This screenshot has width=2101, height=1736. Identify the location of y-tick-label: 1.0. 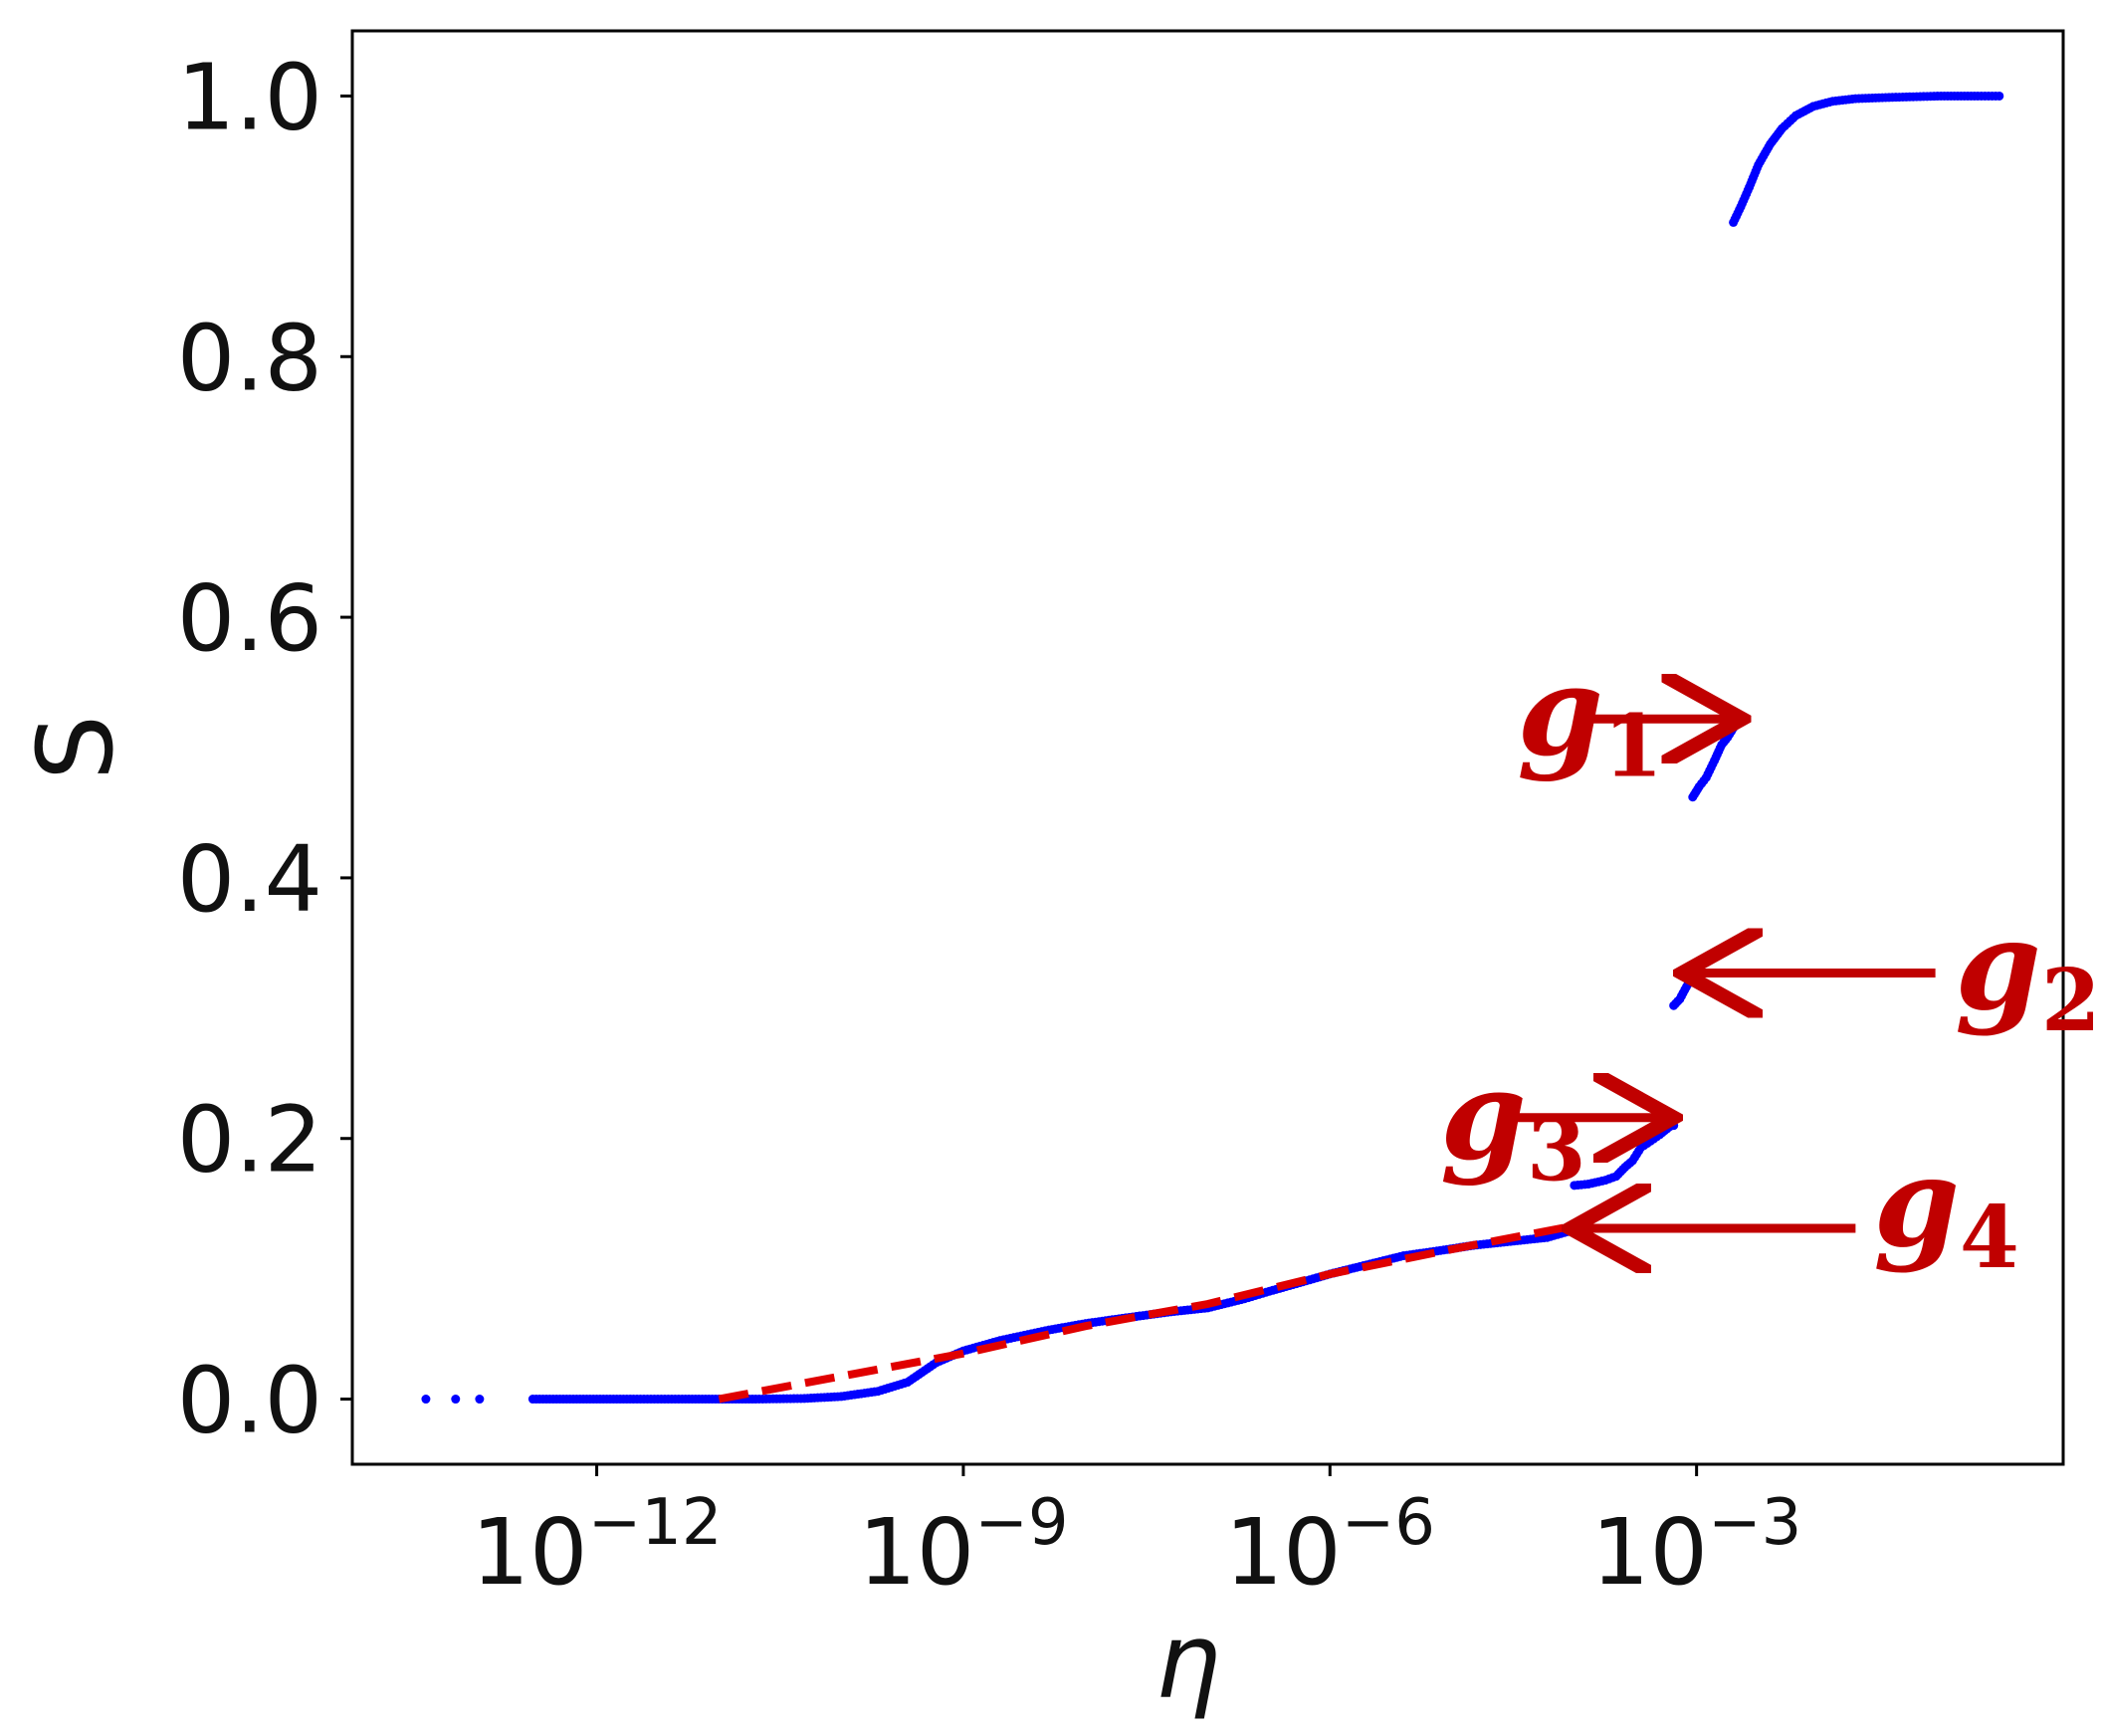
(249, 97).